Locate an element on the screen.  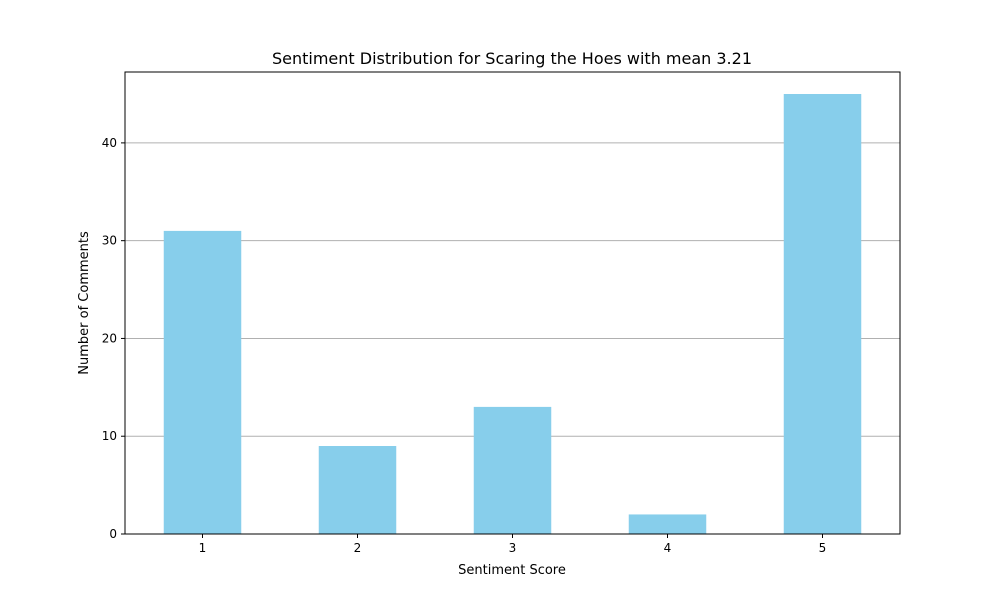
y-tick-label: 30 is located at coordinates (109, 241).